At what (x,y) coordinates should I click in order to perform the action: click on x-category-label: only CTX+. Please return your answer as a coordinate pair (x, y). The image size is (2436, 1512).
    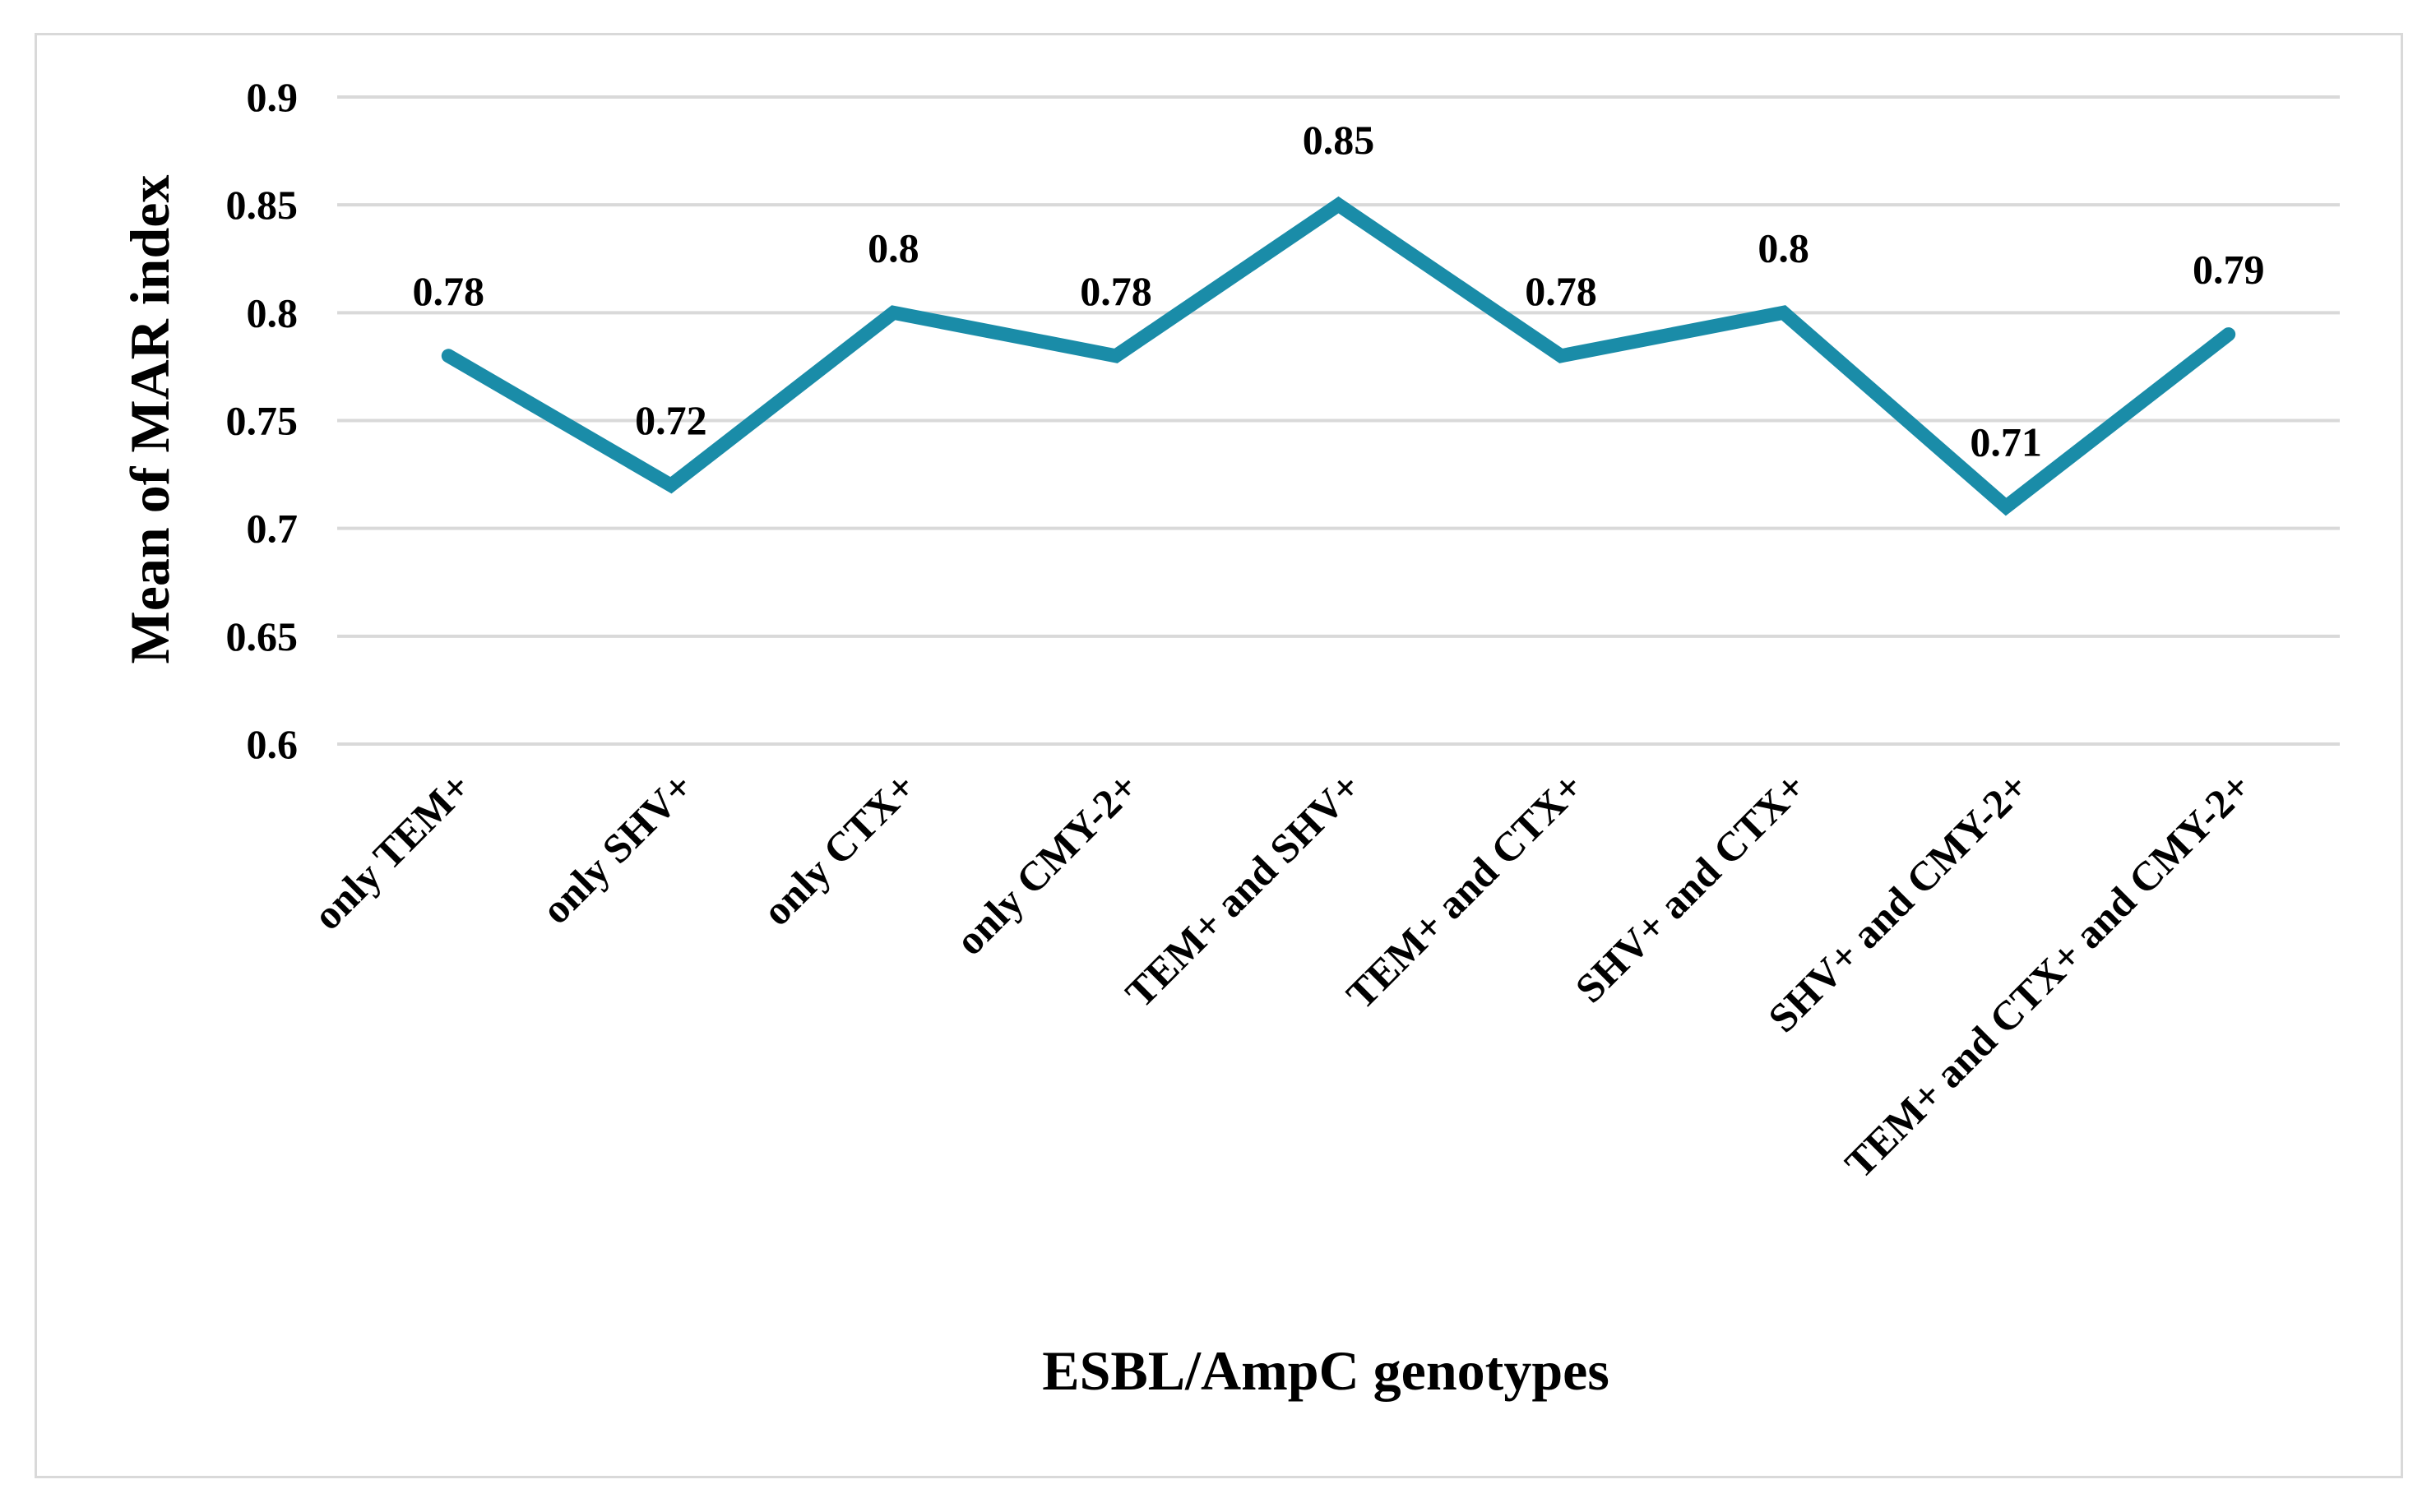
    Looking at the image, I should click on (838, 848).